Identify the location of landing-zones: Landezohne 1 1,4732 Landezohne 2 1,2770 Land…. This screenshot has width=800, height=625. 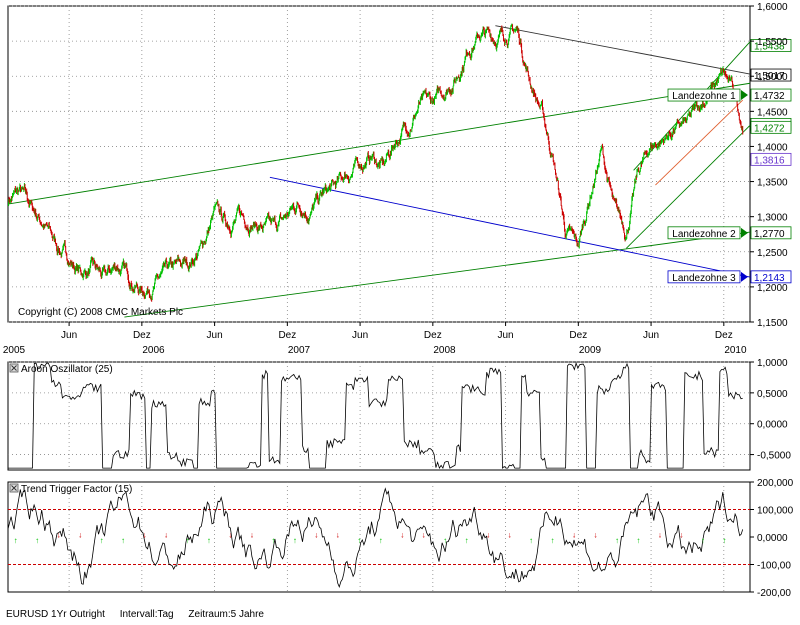
(729, 186).